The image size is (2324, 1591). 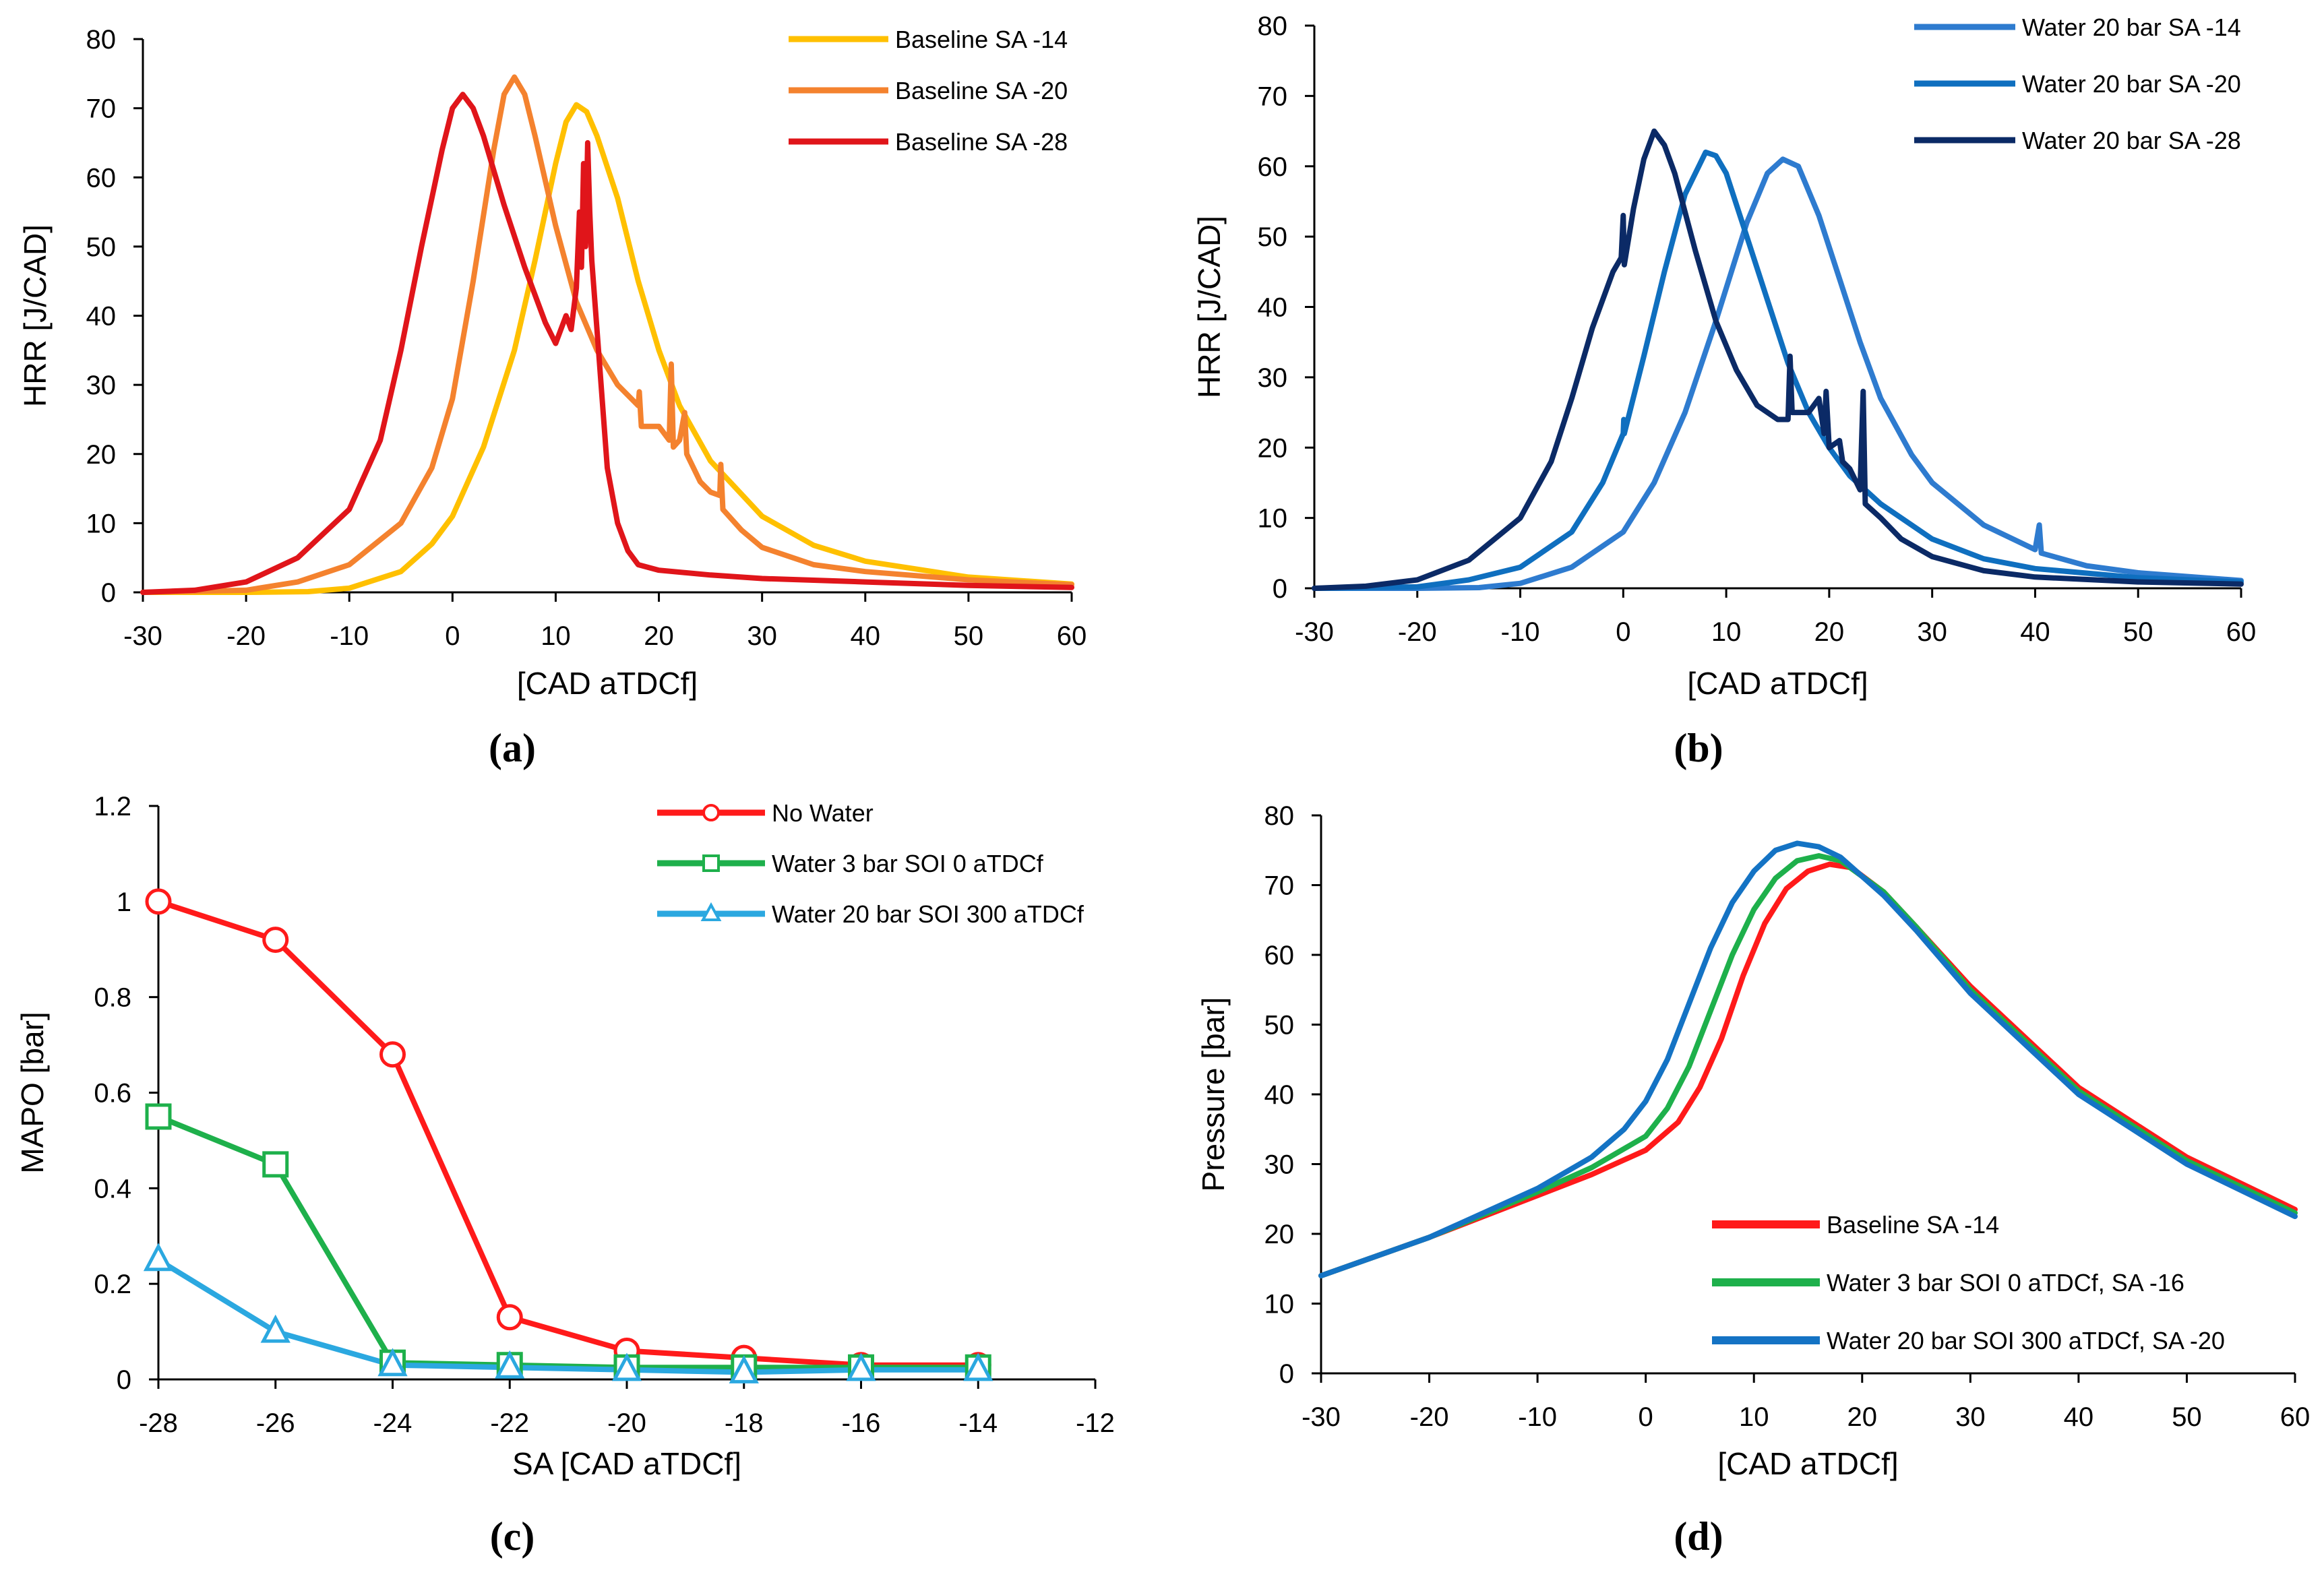 I want to click on y-tick-label: 40, so click(x=1273, y=308).